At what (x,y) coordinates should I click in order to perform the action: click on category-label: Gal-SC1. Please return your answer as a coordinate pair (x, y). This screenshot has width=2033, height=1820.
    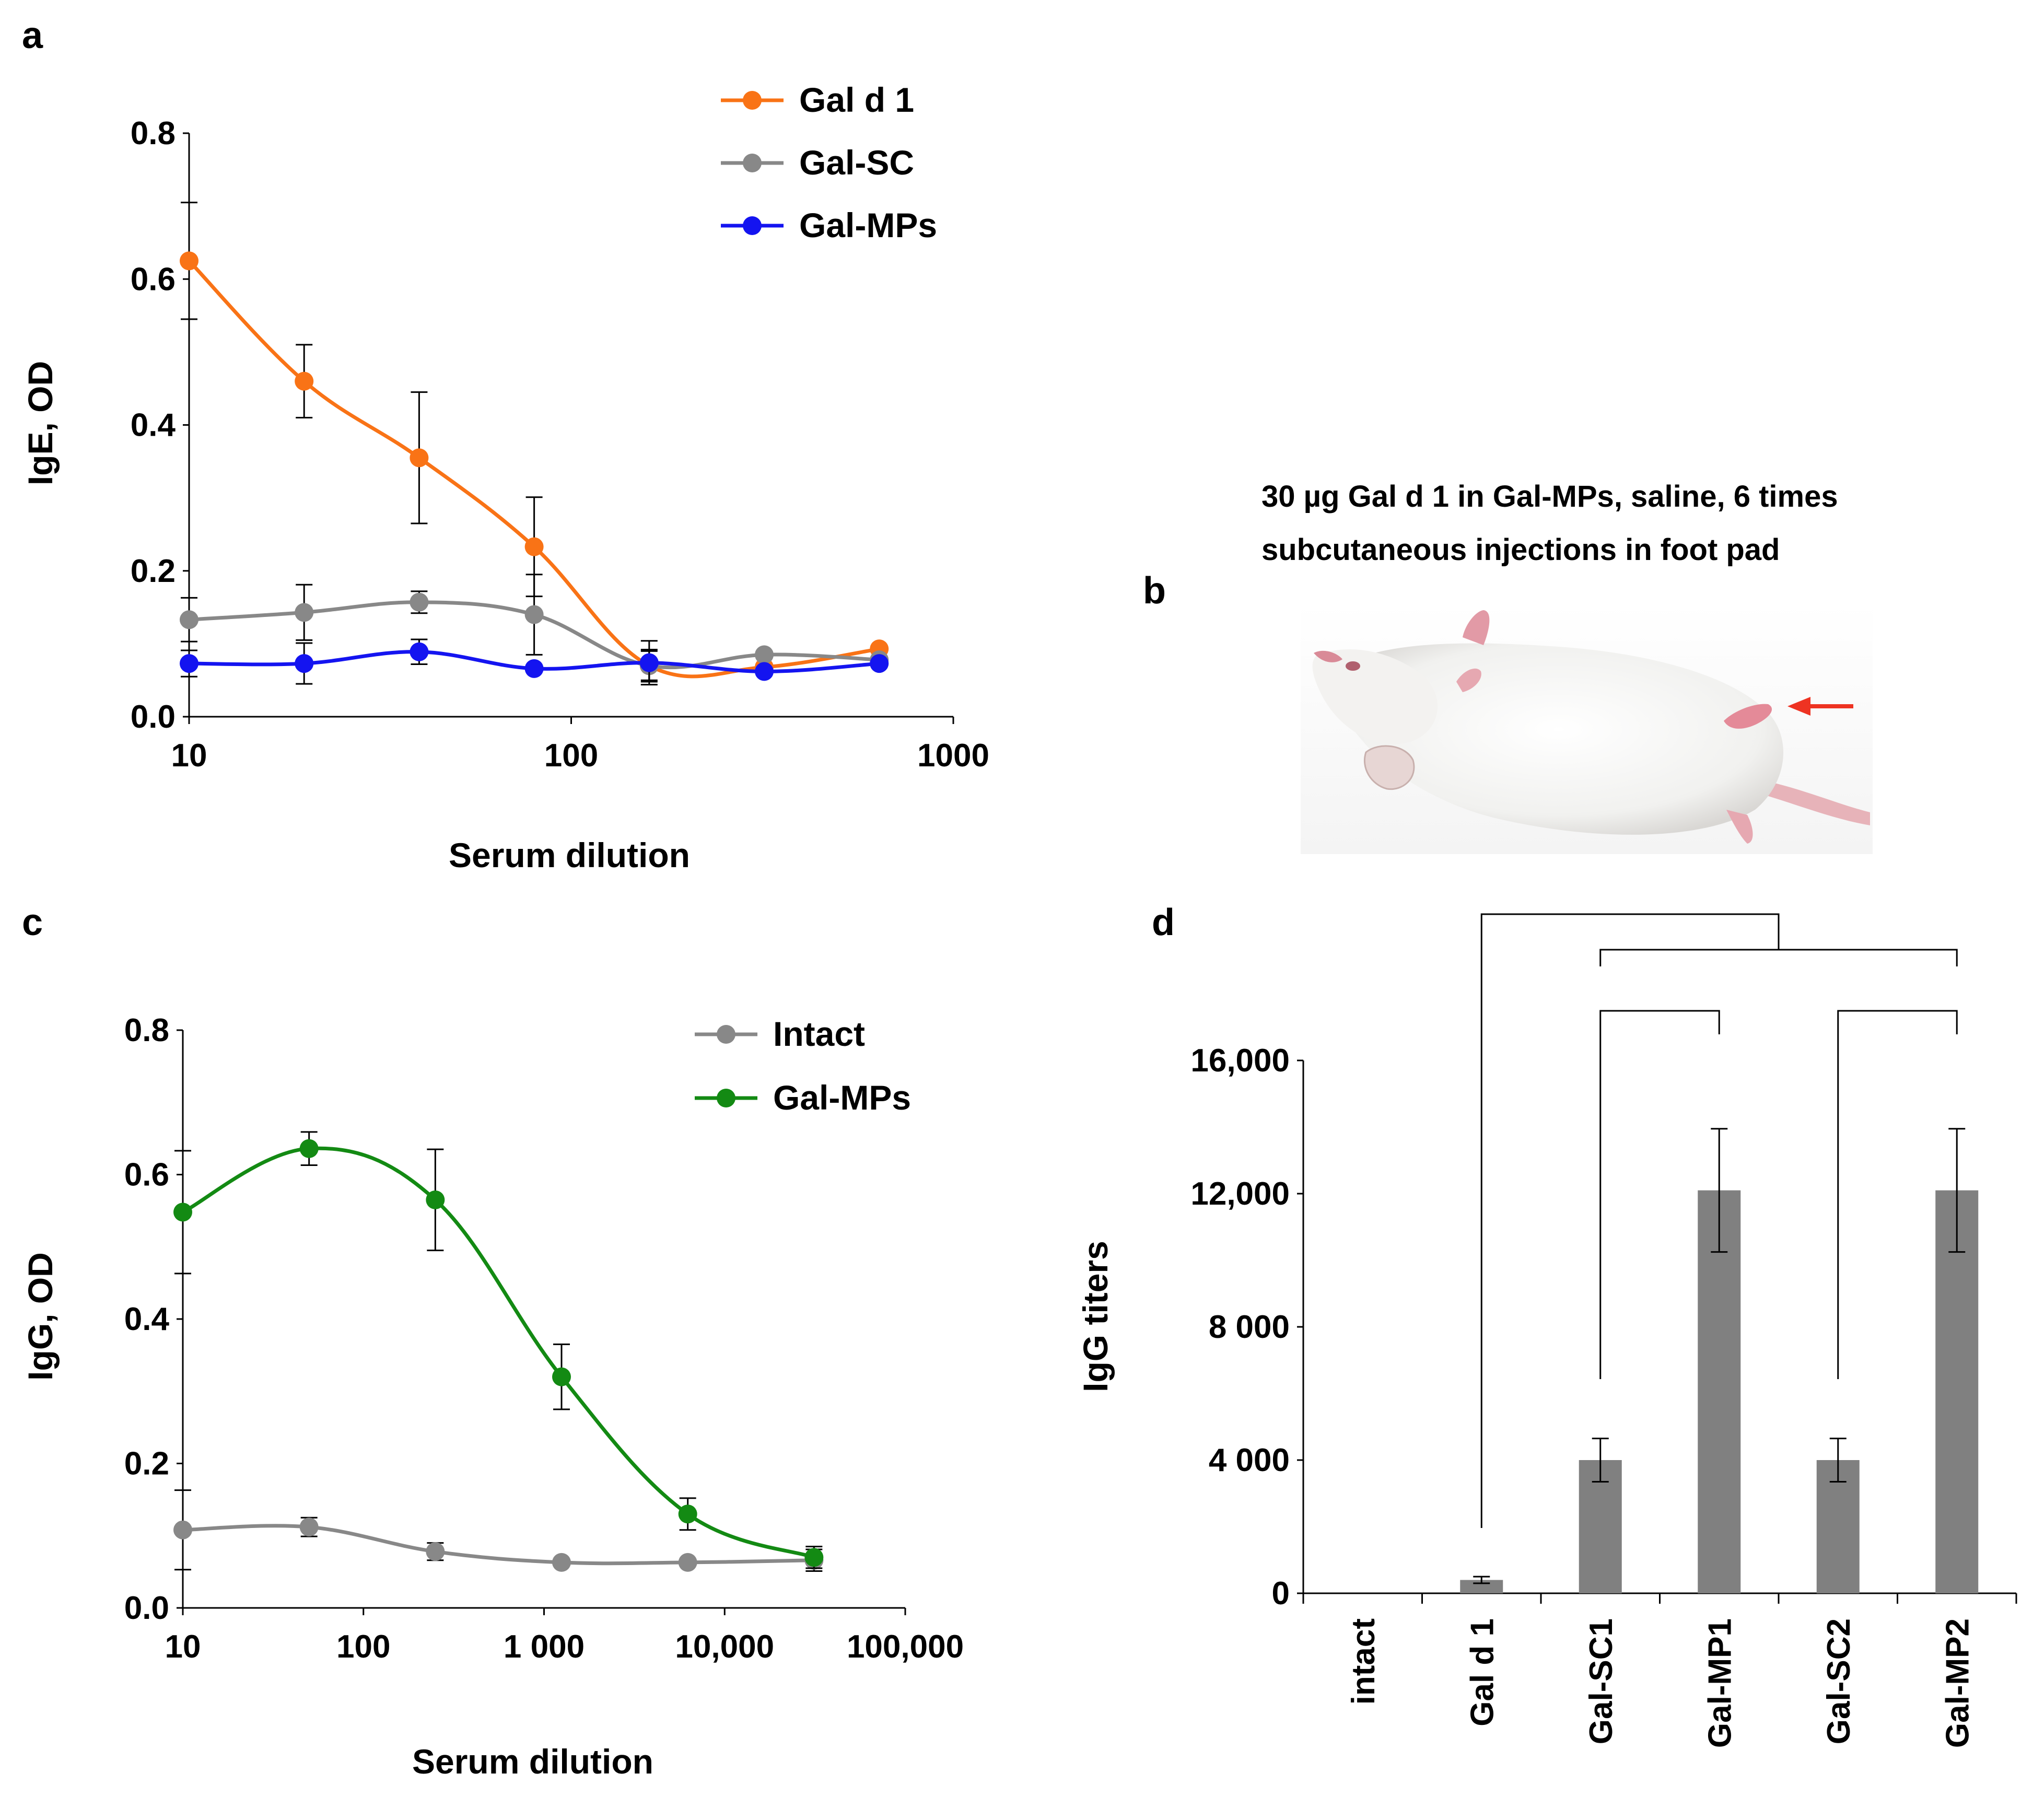
    Looking at the image, I should click on (1601, 1681).